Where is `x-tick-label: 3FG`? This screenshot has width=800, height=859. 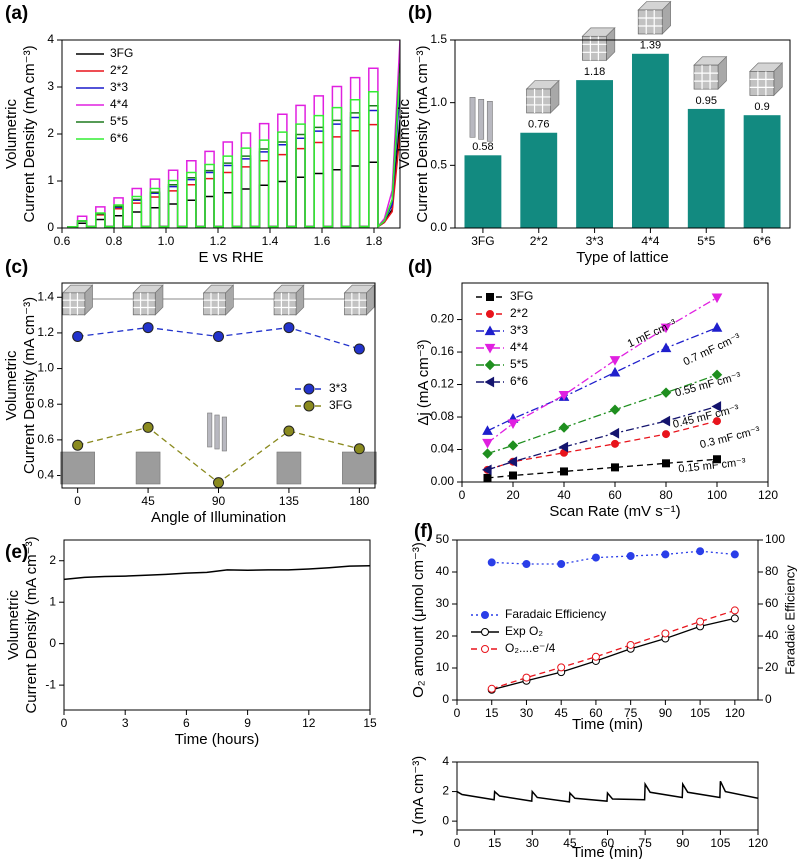
x-tick-label: 3FG is located at coordinates (482, 241).